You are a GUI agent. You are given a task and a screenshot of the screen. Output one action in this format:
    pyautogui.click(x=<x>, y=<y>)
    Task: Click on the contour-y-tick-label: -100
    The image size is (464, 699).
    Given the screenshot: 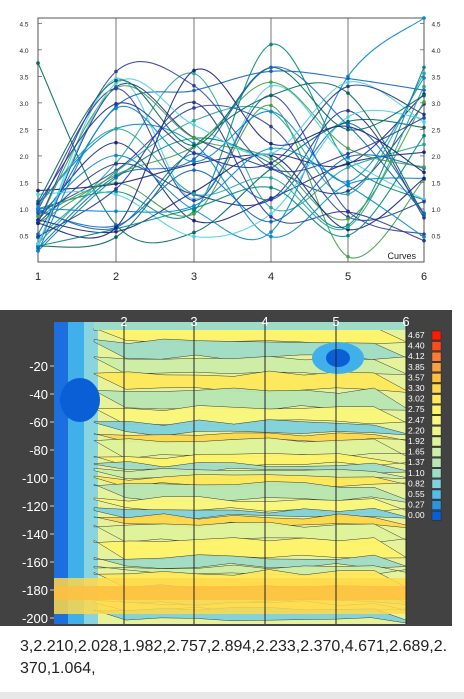 What is the action you would take?
    pyautogui.click(x=35, y=478)
    